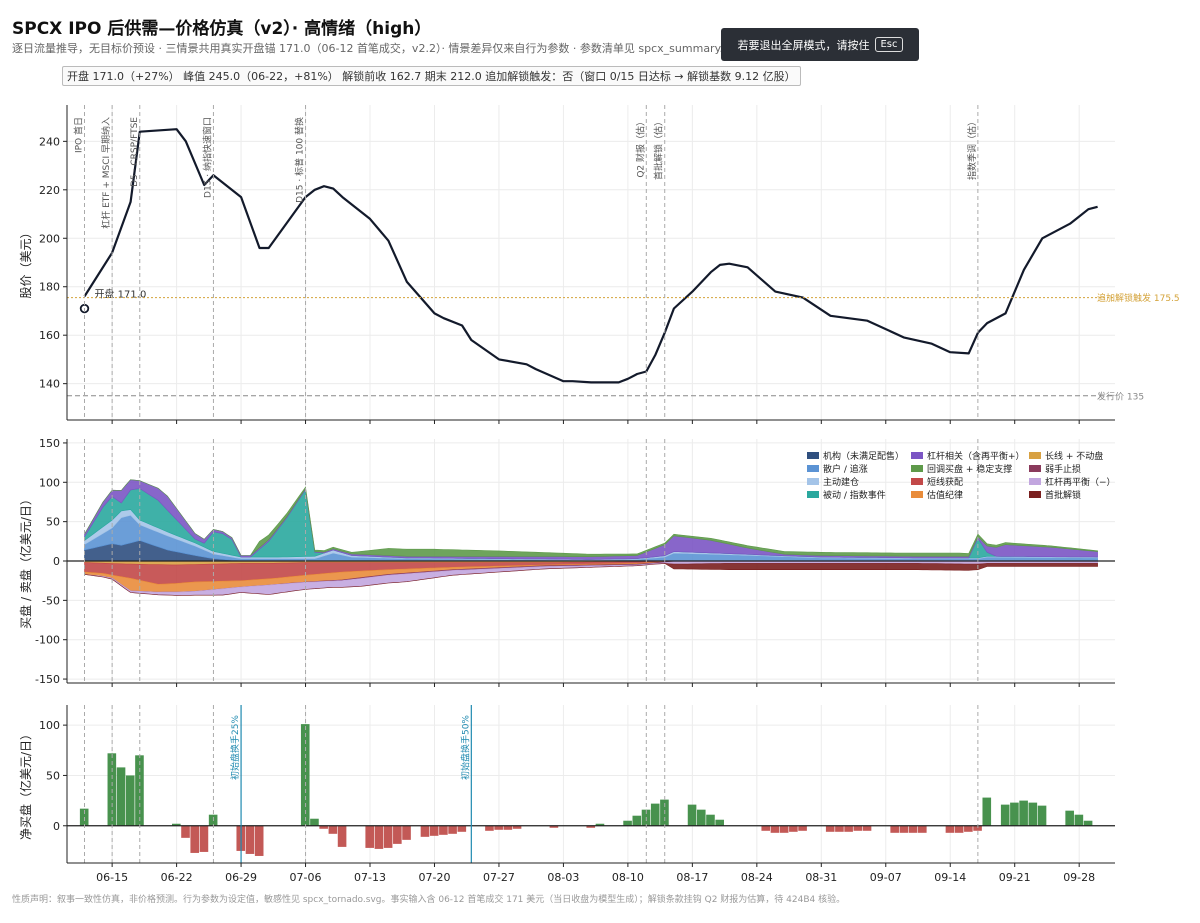 The height and width of the screenshot is (923, 1200). What do you see at coordinates (628, 877) in the screenshot?
I see `x-tick-label: 08-10` at bounding box center [628, 877].